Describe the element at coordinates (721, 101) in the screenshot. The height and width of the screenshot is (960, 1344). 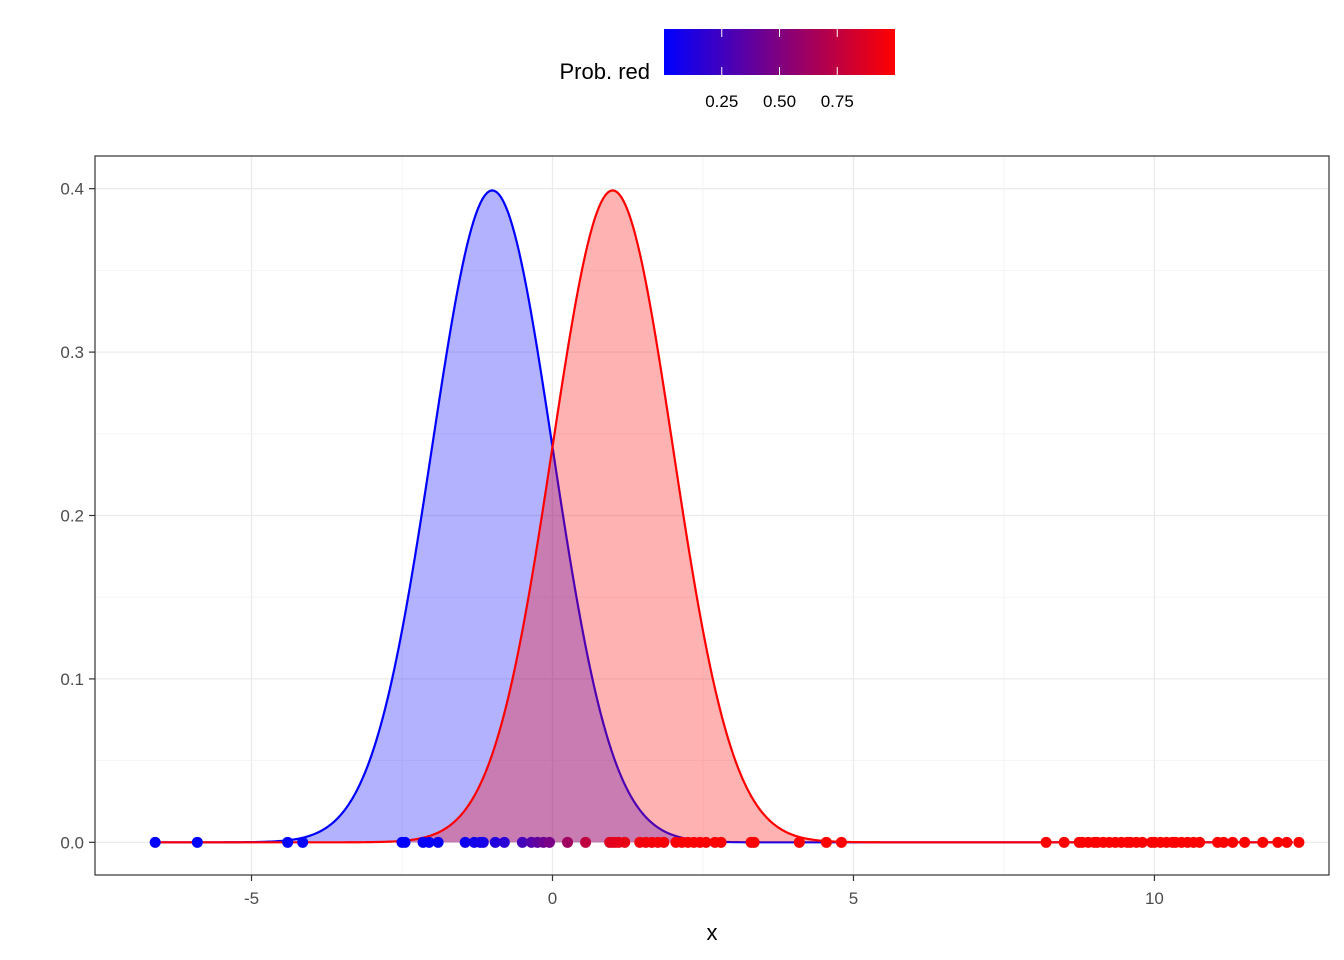
I see `legend-label: 0.25` at that location.